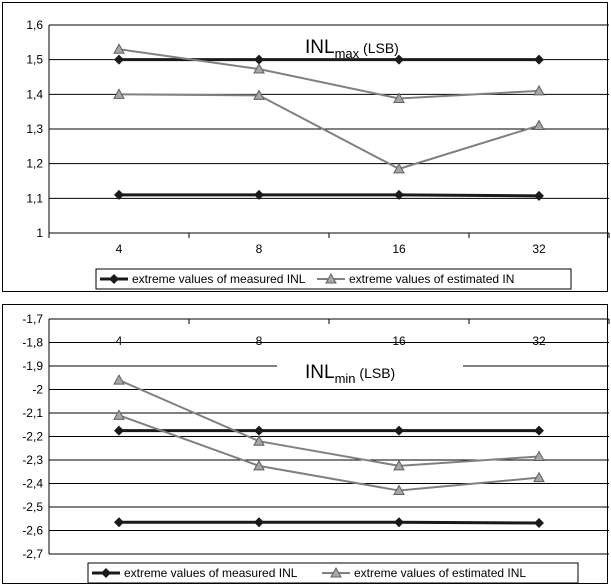  What do you see at coordinates (32, 413) in the screenshot?
I see `y-tick-label-min-6: -2,1` at bounding box center [32, 413].